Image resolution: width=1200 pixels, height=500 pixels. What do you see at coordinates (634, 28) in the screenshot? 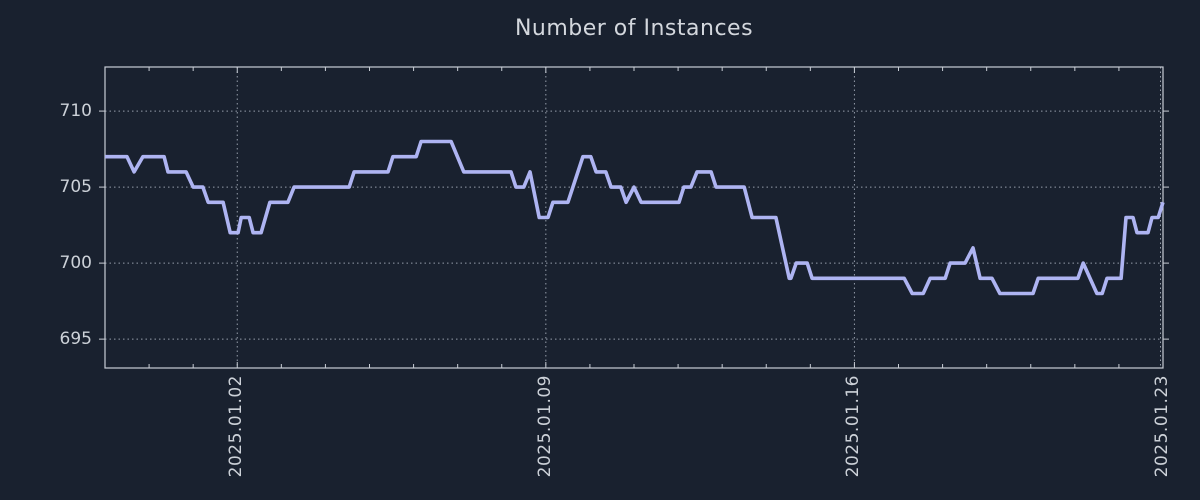
I see `chart-title: Number of Instances` at bounding box center [634, 28].